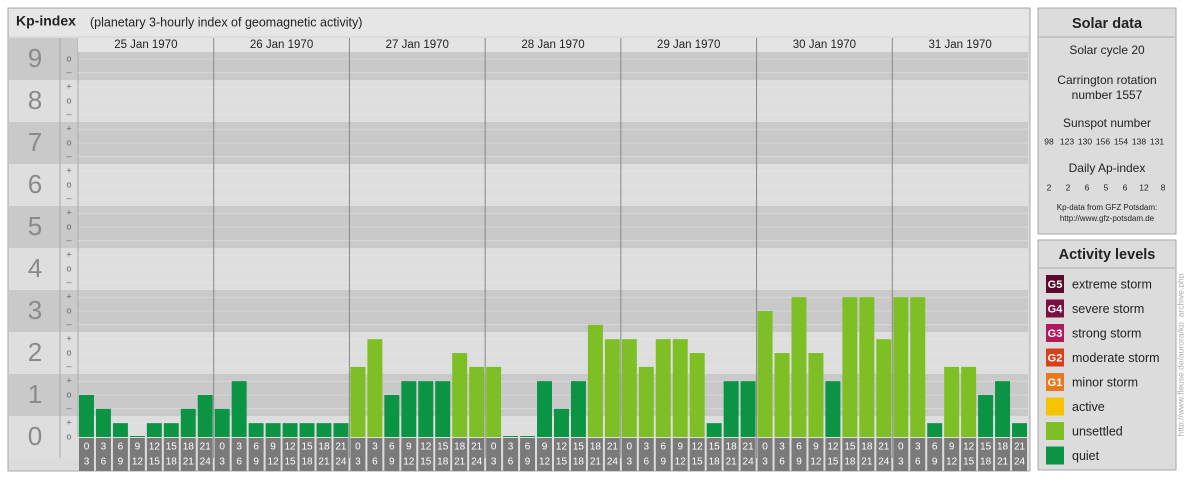  Describe the element at coordinates (1068, 187) in the screenshot. I see `ap-value: 2` at that location.